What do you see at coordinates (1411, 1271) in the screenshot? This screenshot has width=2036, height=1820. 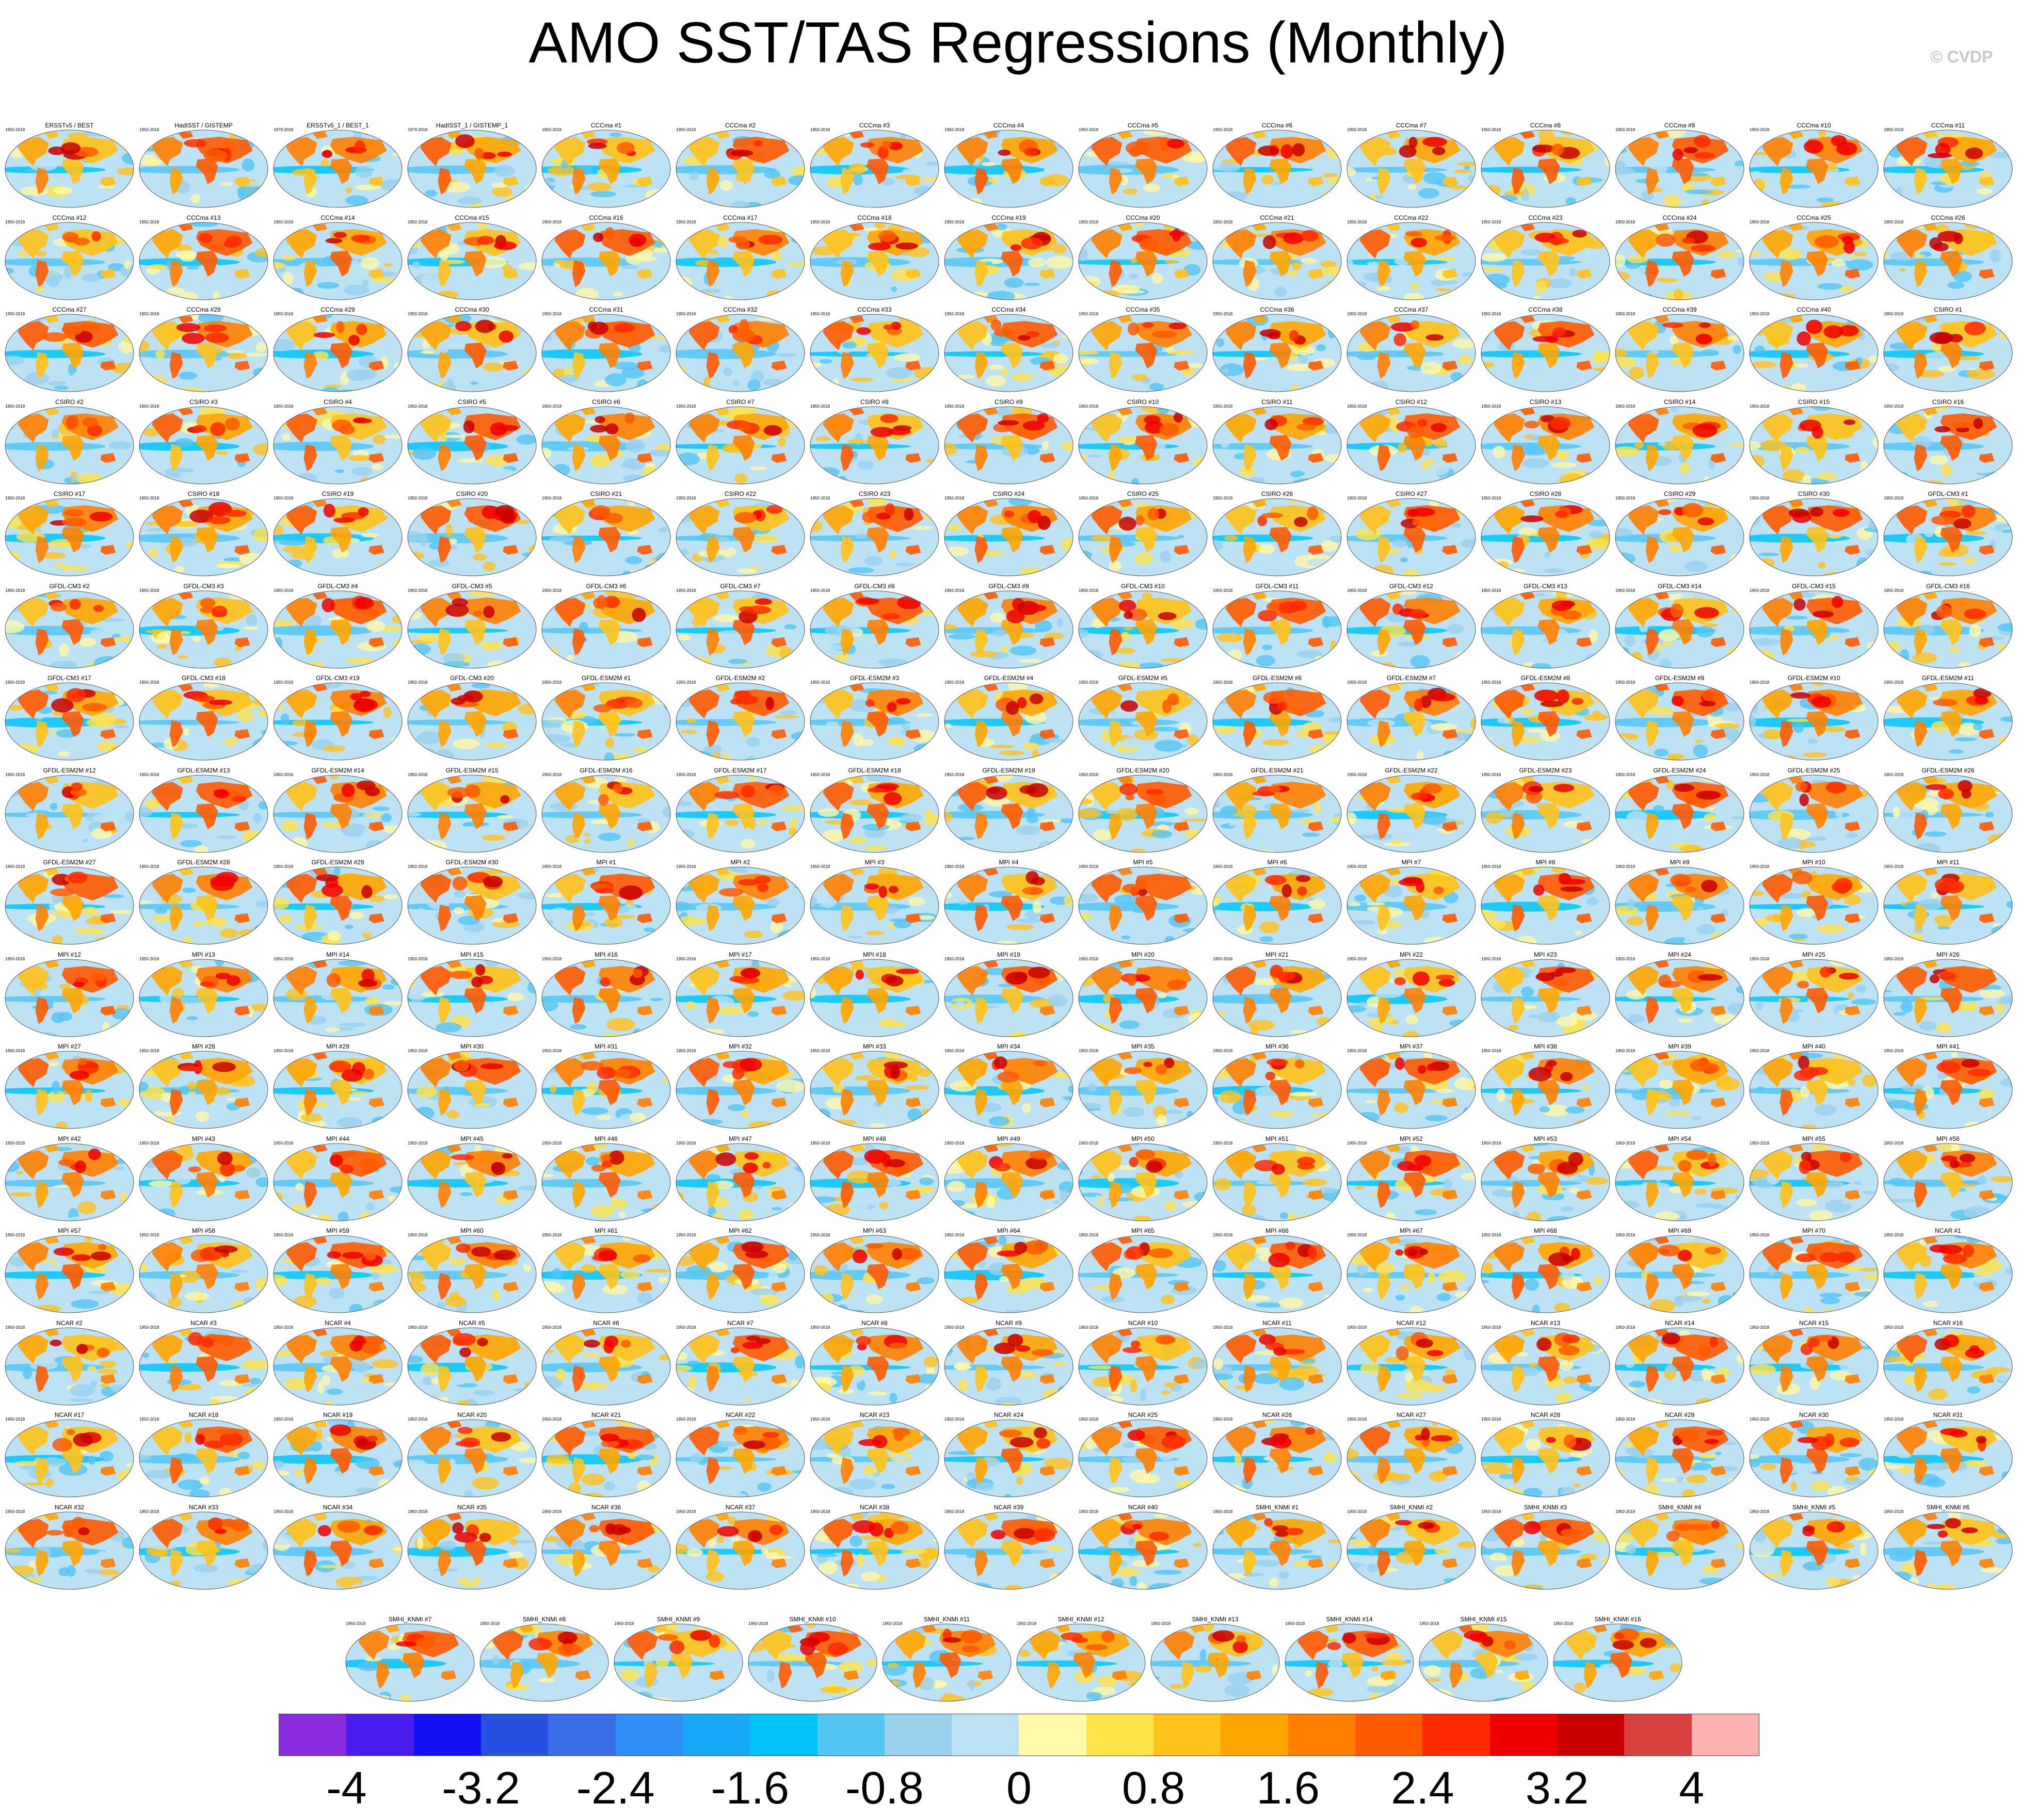 I see `map-panel: MPI #67 1950-2018` at bounding box center [1411, 1271].